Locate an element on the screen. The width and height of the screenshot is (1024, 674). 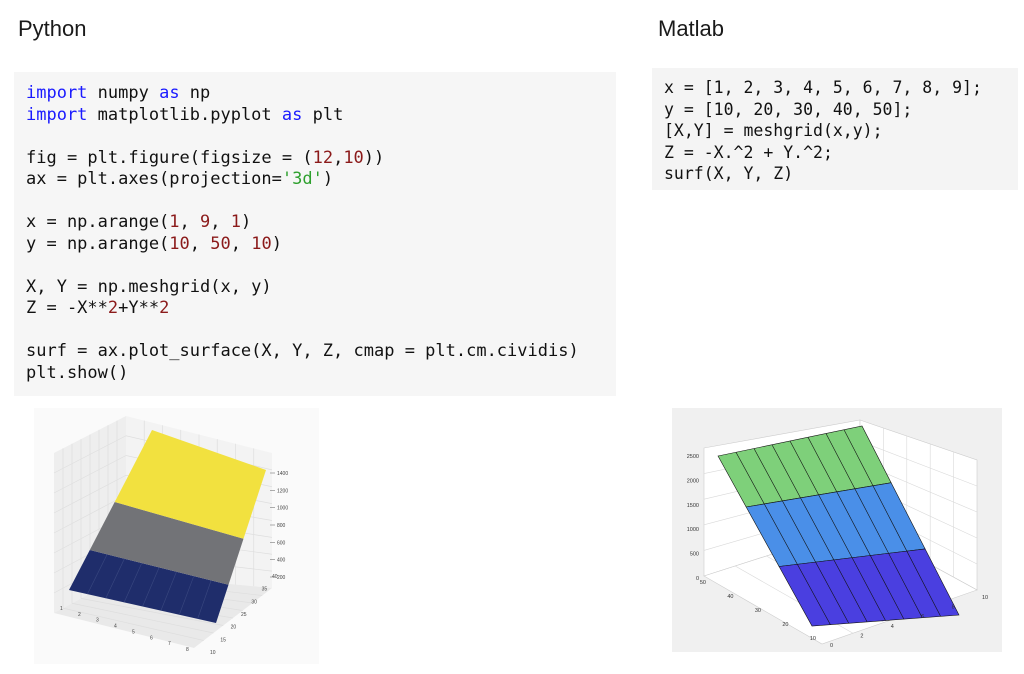
python-code-line: Z = -X**2+Y**2 is located at coordinates (321, 309).